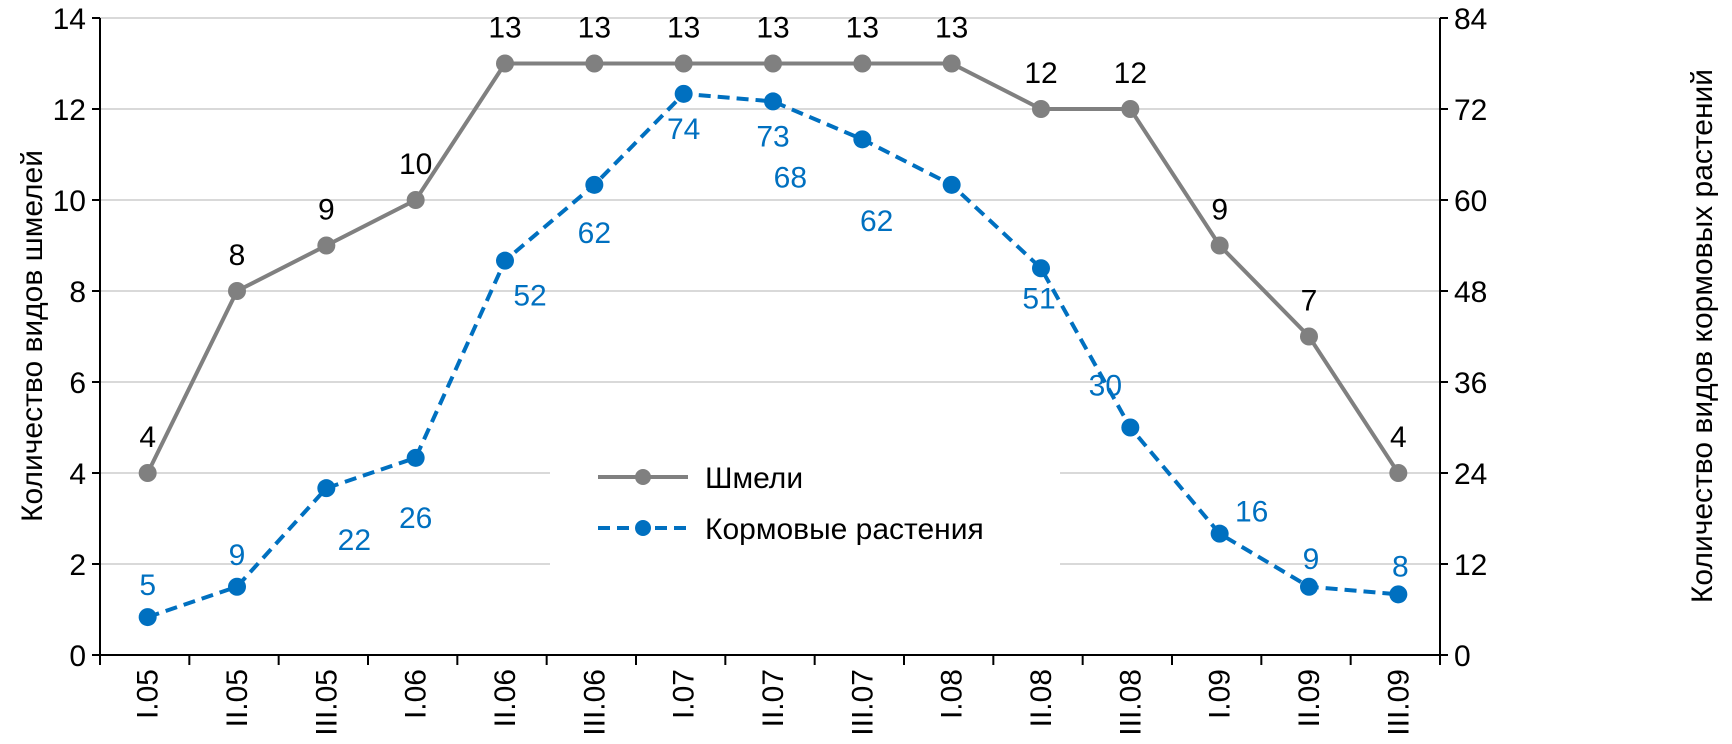 Image resolution: width=1732 pixels, height=744 pixels. What do you see at coordinates (1130, 702) in the screenshot?
I see `x-tick-label: III.08` at bounding box center [1130, 702].